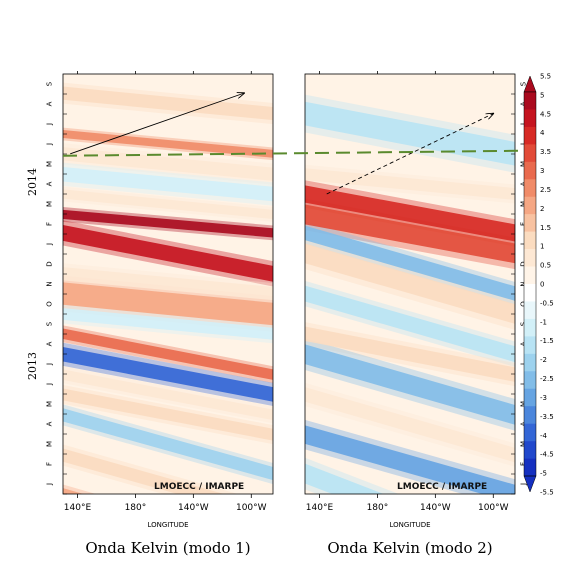  I want to click on colorbar-label: -5.5, so click(547, 493).